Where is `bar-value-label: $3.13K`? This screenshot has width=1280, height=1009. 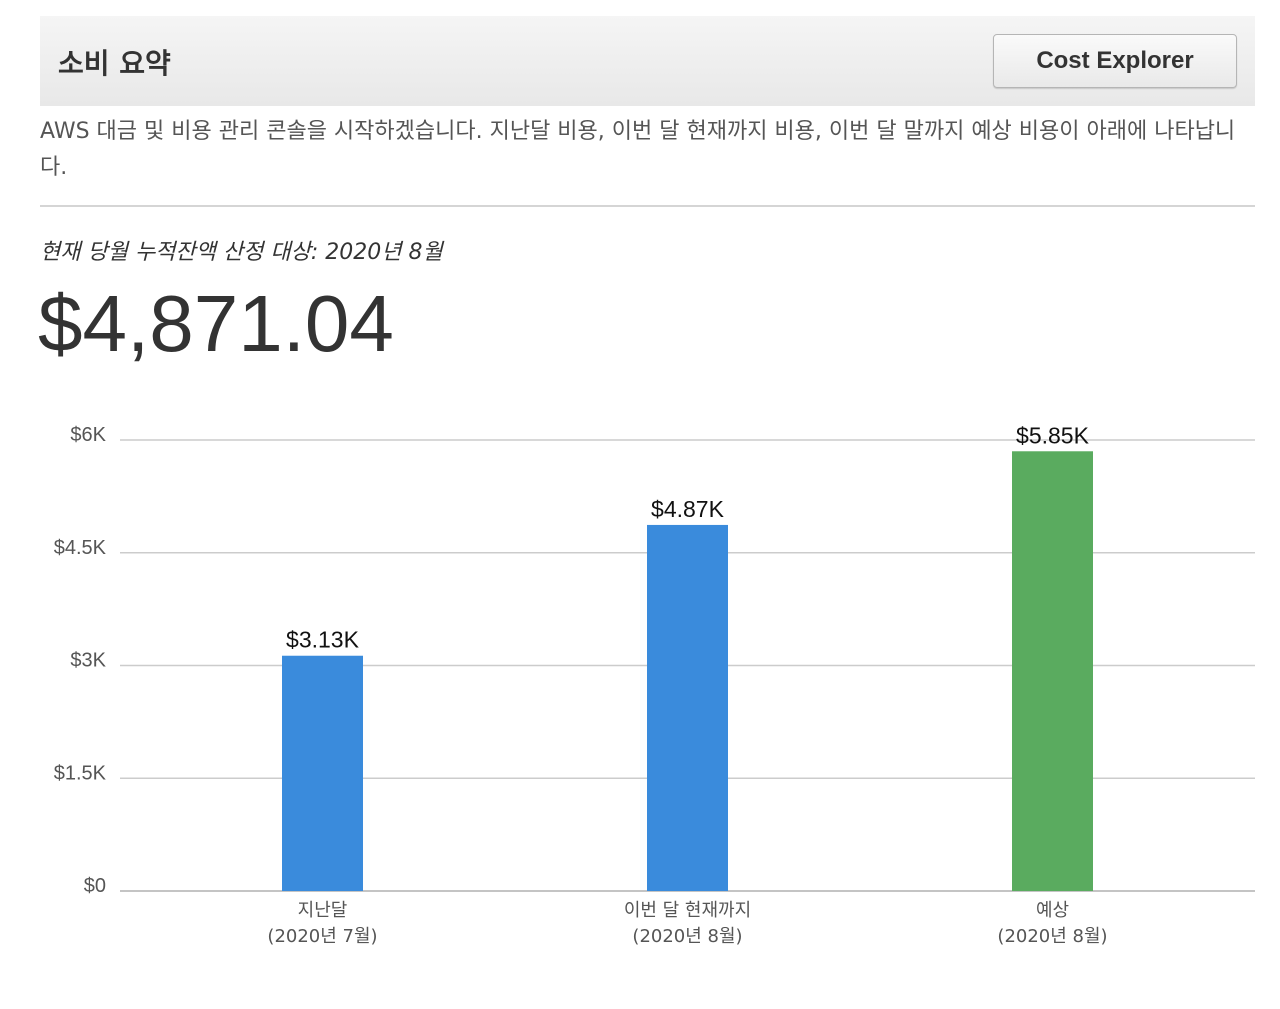 bar-value-label: $3.13K is located at coordinates (323, 640).